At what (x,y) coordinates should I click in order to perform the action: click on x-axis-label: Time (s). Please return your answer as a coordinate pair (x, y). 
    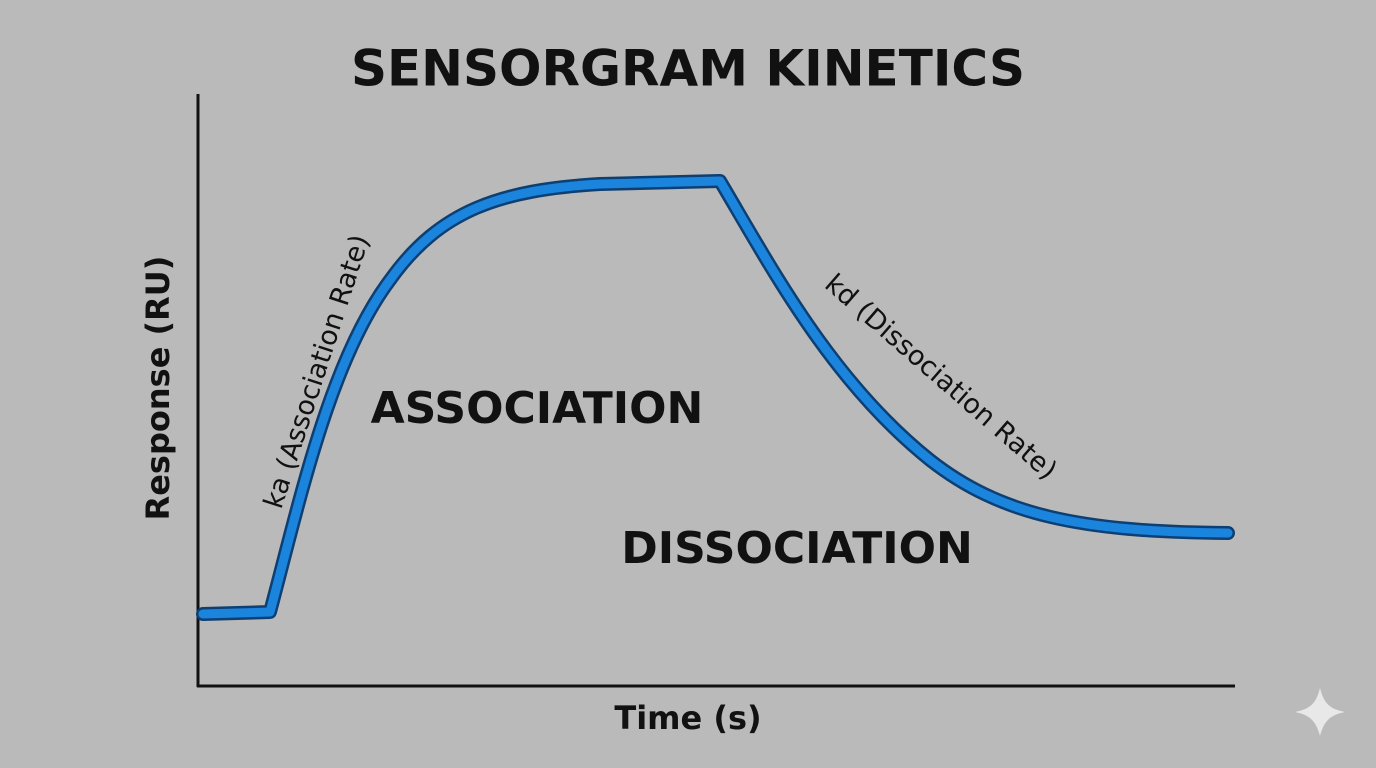
    Looking at the image, I should click on (687, 718).